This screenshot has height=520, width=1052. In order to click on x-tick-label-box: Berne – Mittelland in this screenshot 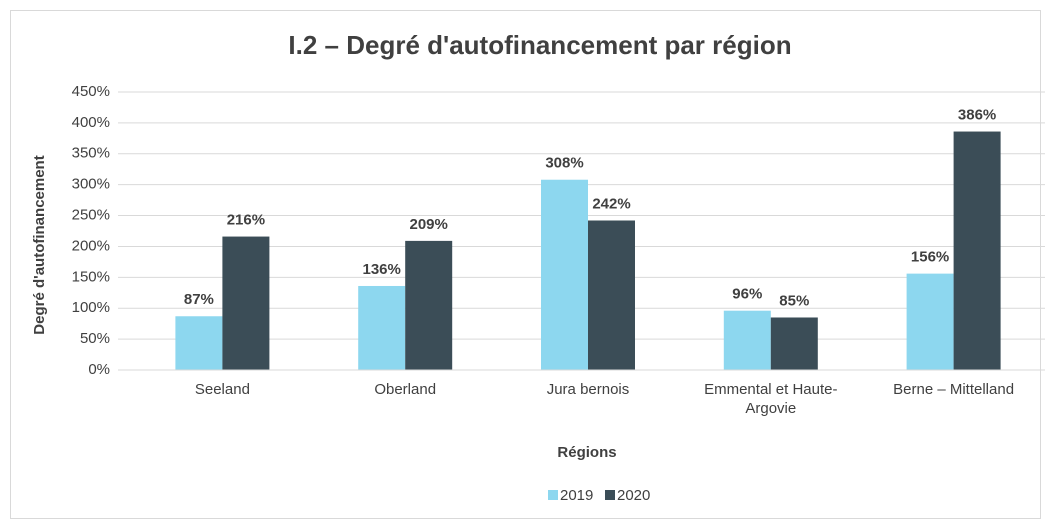, I will do `click(954, 389)`.